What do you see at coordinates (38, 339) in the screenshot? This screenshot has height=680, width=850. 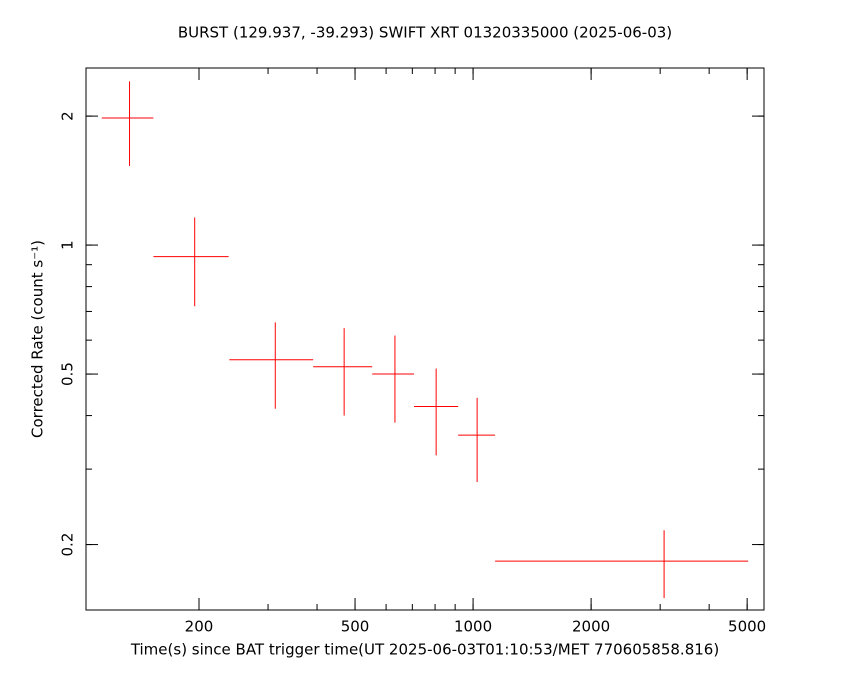 I see `y-axis-label: Corrected Rate (count s⁻¹)` at bounding box center [38, 339].